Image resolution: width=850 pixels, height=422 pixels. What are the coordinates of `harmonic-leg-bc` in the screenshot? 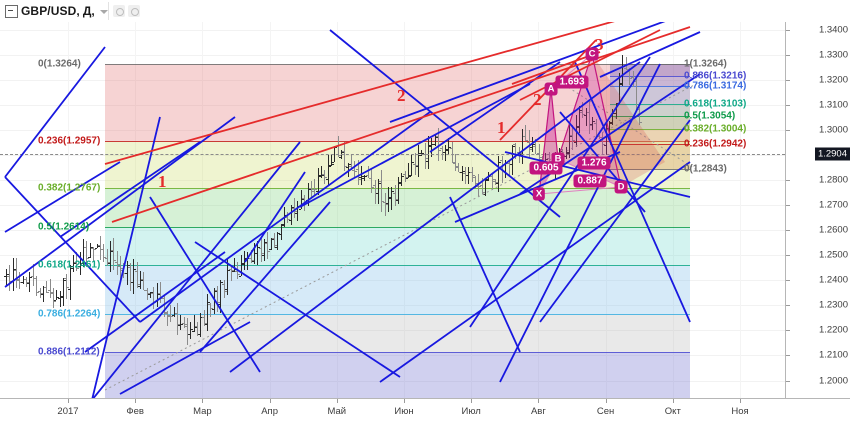 It's located at (575, 106).